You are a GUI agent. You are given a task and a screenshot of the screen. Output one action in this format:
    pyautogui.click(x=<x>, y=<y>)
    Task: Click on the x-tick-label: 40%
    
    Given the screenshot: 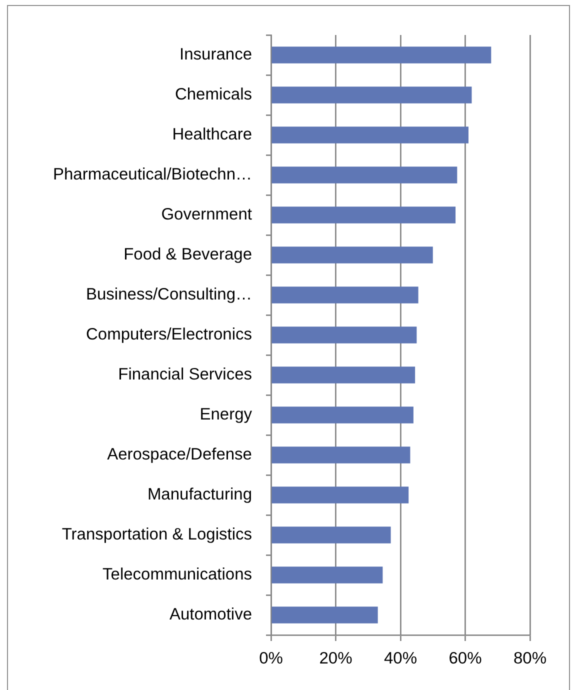 What is the action you would take?
    pyautogui.click(x=401, y=658)
    